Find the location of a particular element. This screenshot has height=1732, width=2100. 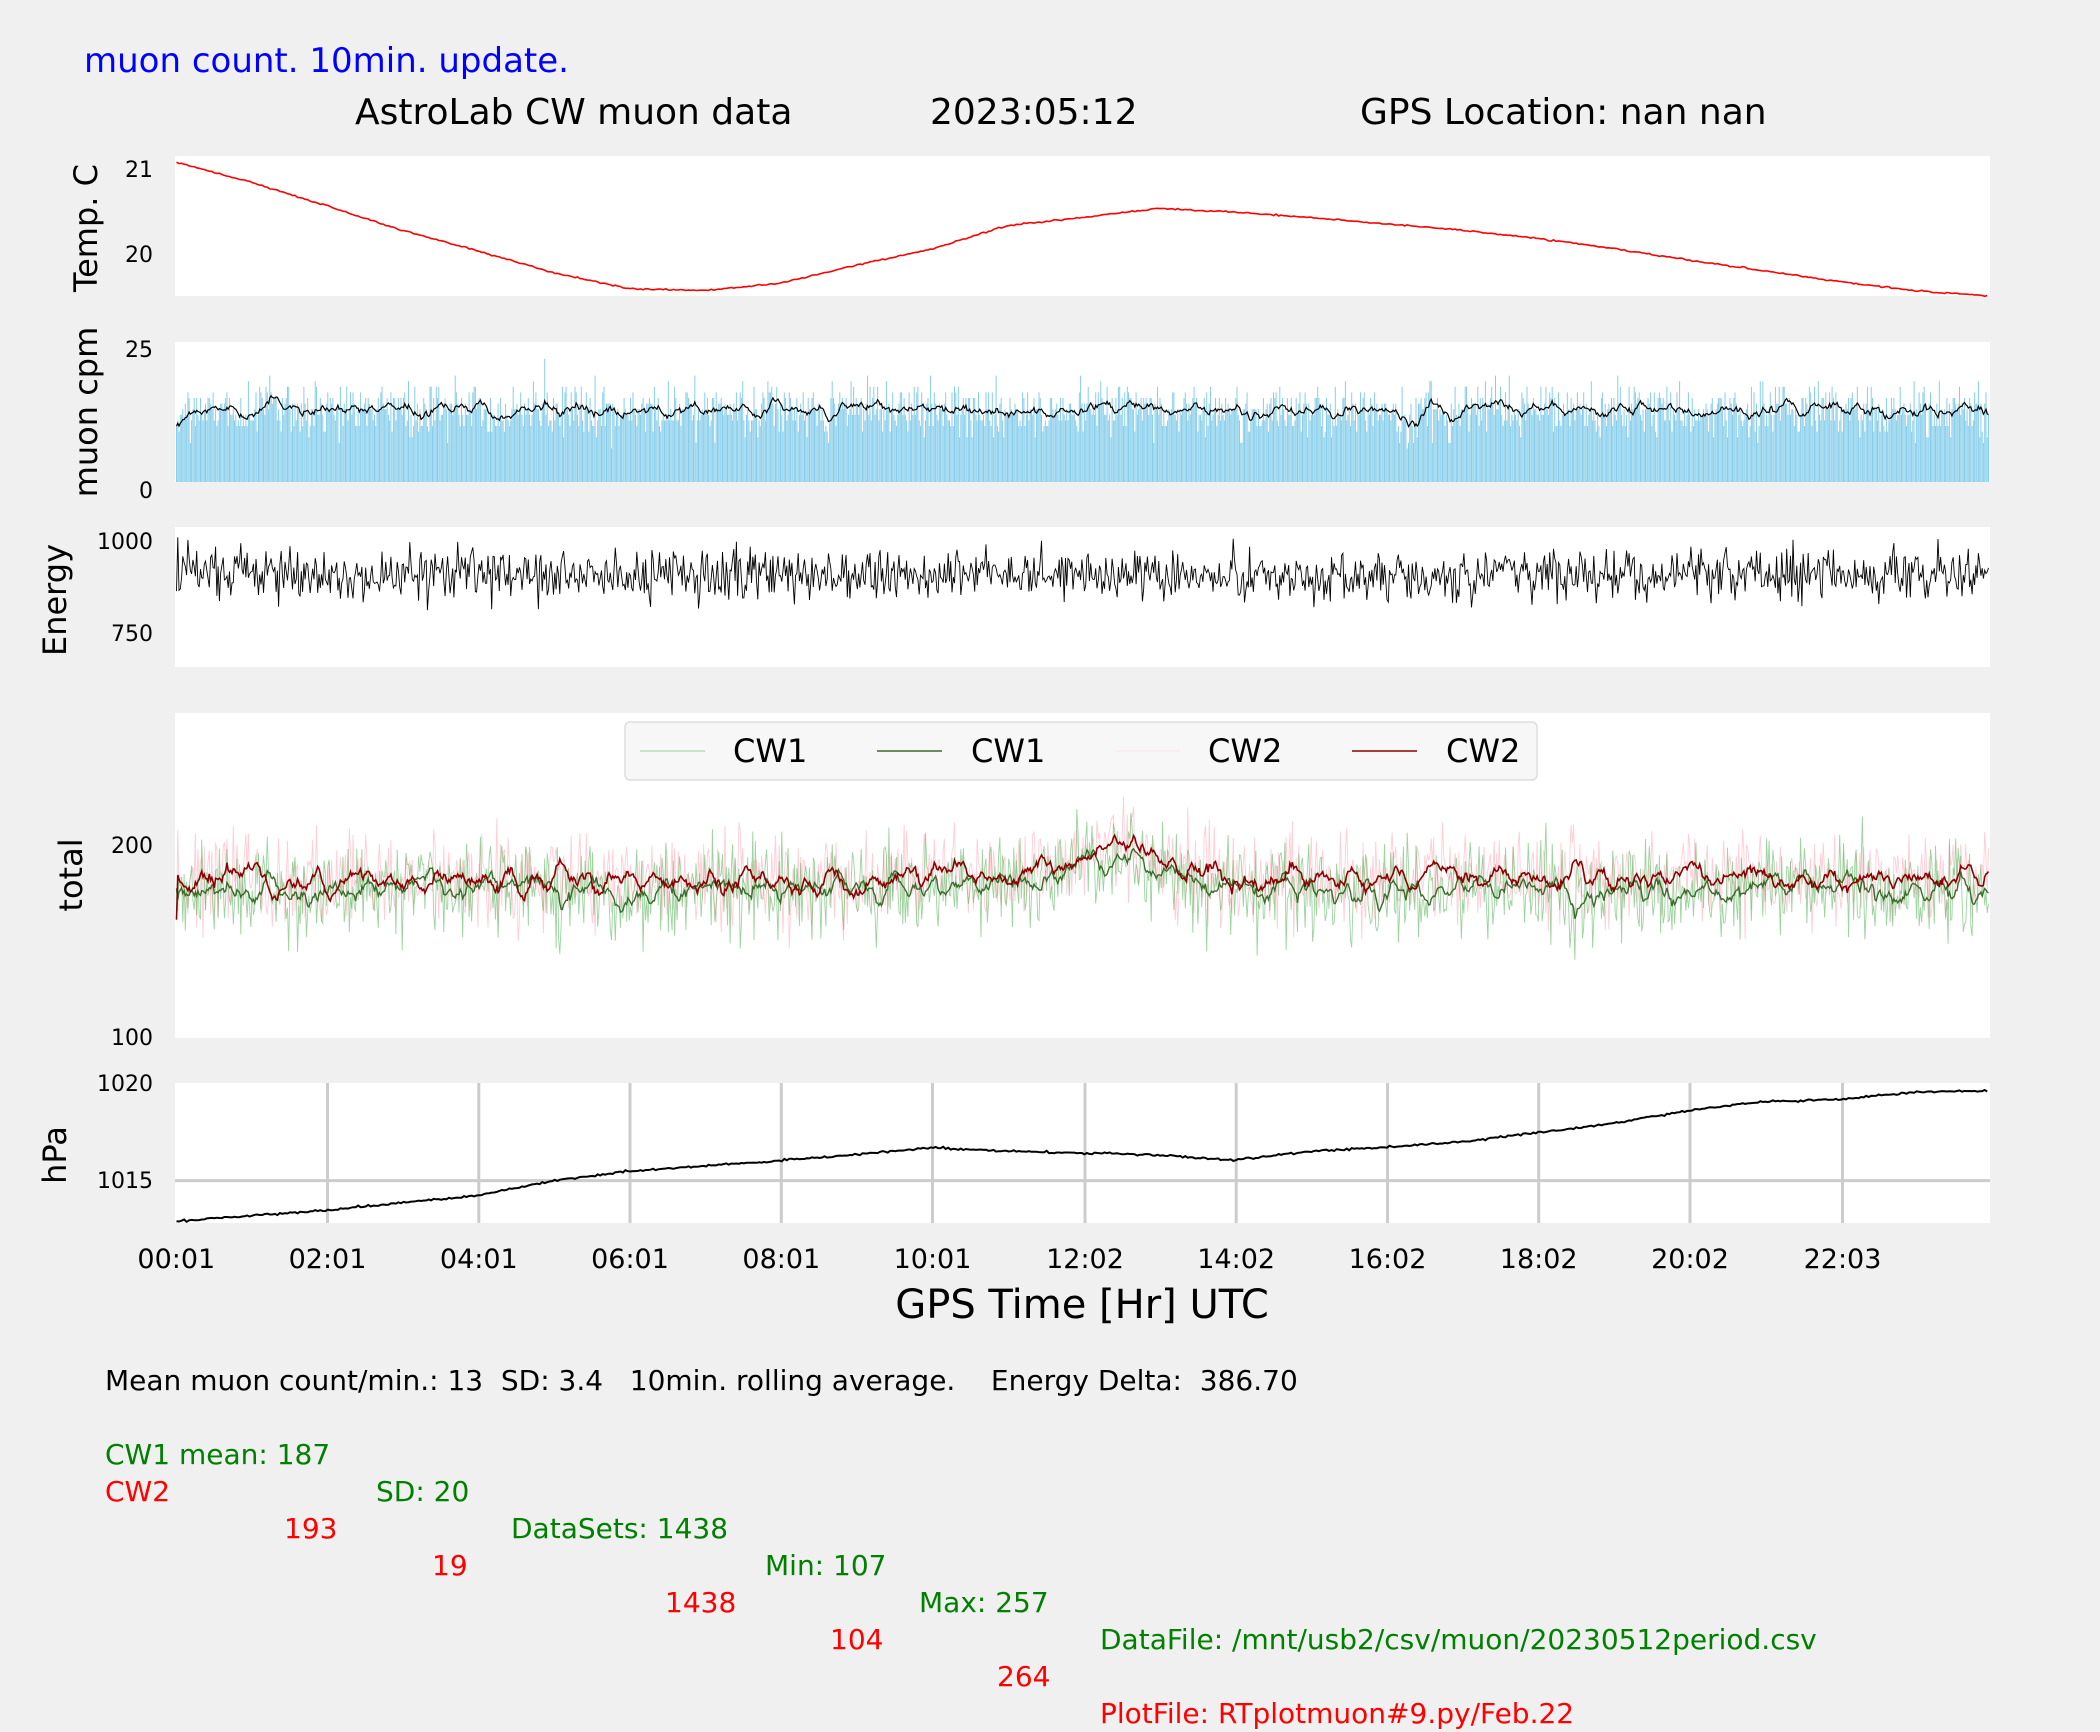

hpa-ylabel: hPa is located at coordinates (55, 1155).